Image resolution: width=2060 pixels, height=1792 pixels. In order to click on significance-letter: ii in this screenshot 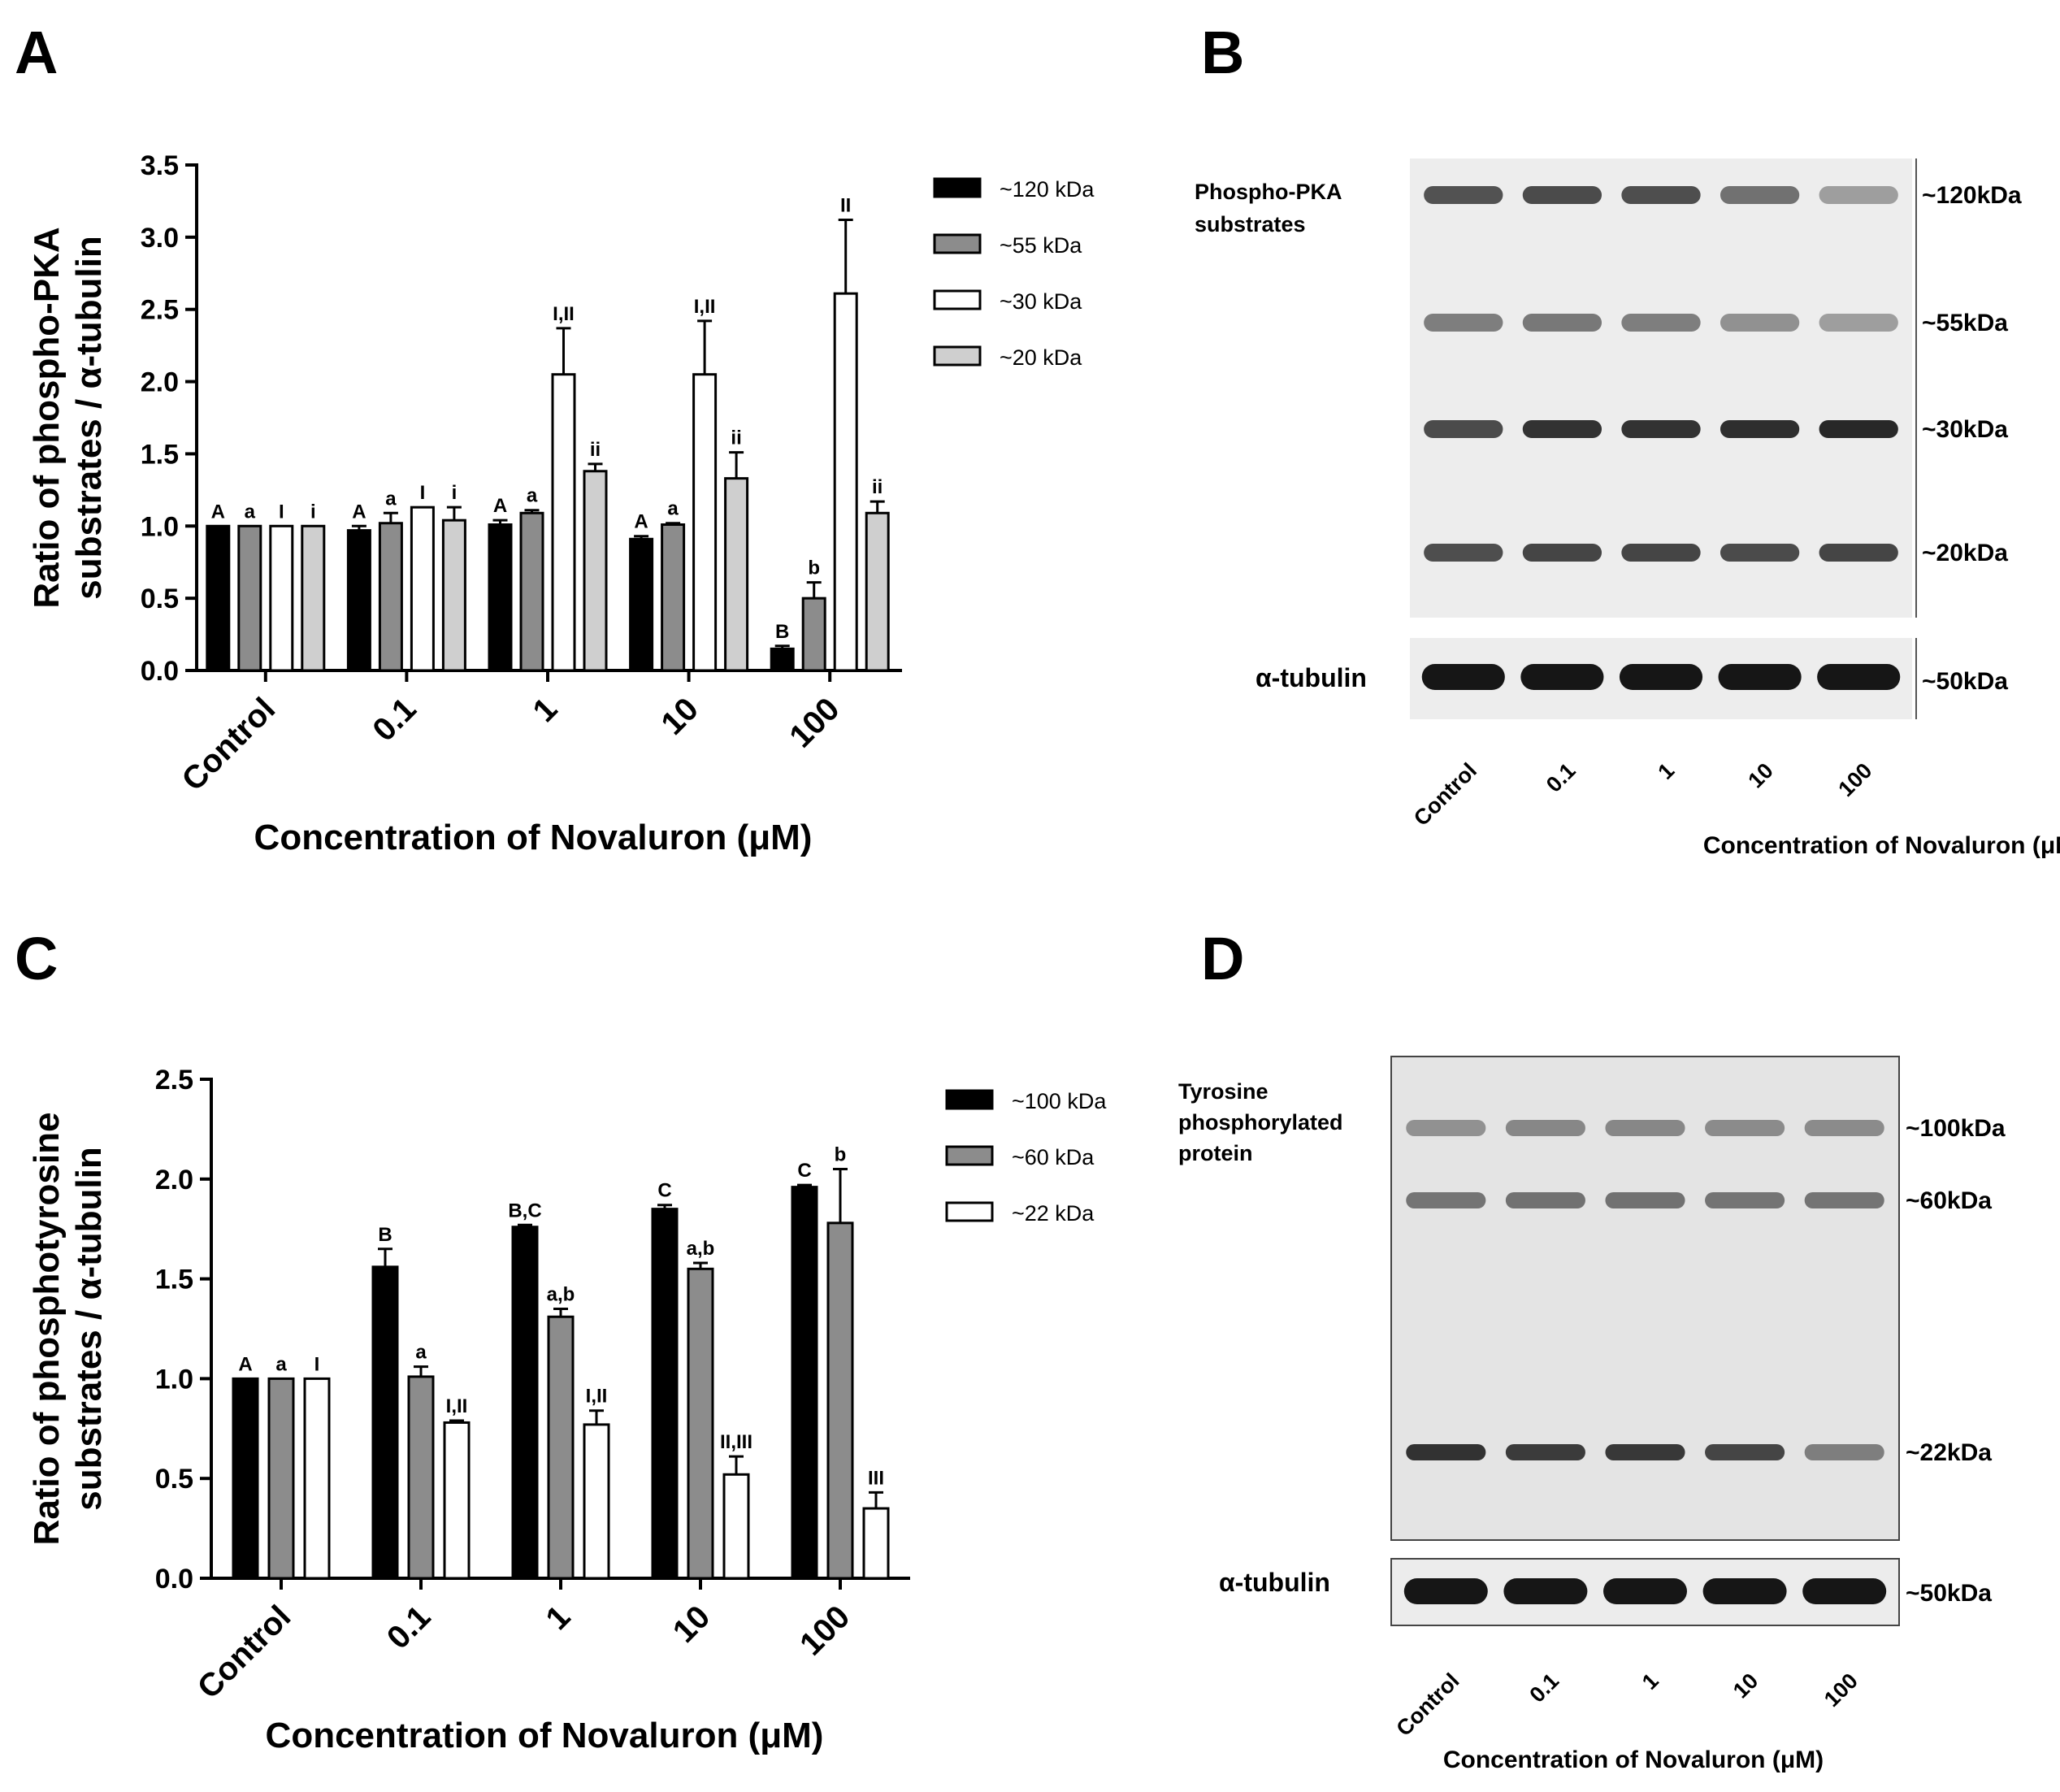, I will do `click(878, 487)`.